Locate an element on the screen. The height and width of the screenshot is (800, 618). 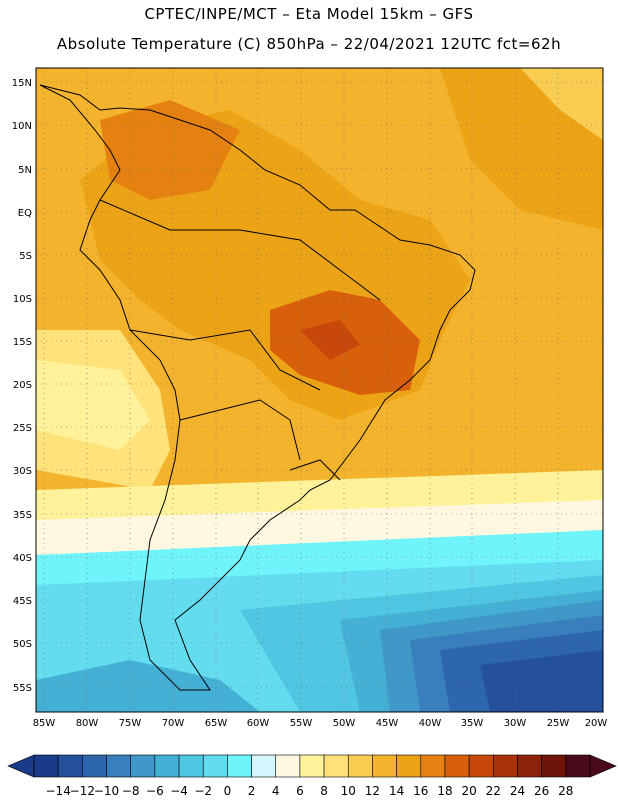
colorbar-tick-label: 26 is located at coordinates (541, 791).